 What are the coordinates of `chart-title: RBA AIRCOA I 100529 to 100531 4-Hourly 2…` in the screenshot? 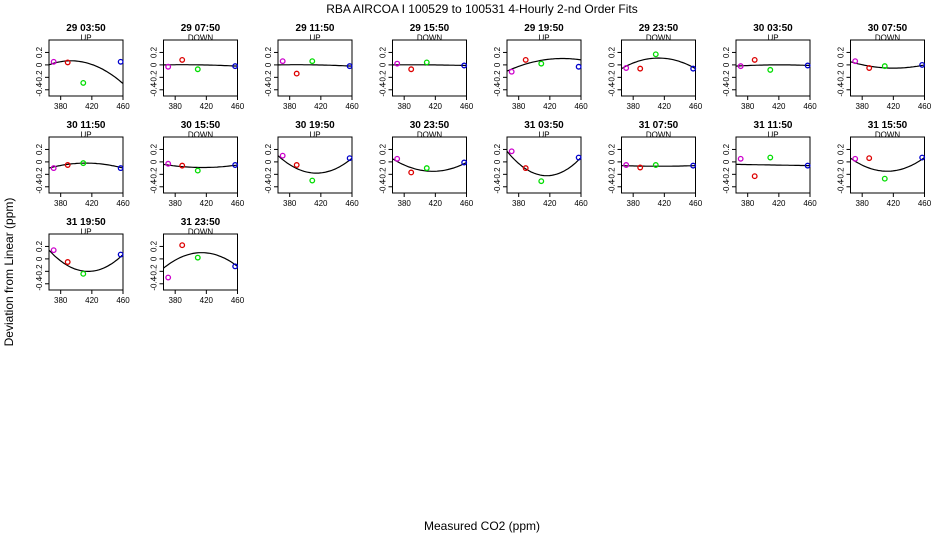 It's located at (482, 9).